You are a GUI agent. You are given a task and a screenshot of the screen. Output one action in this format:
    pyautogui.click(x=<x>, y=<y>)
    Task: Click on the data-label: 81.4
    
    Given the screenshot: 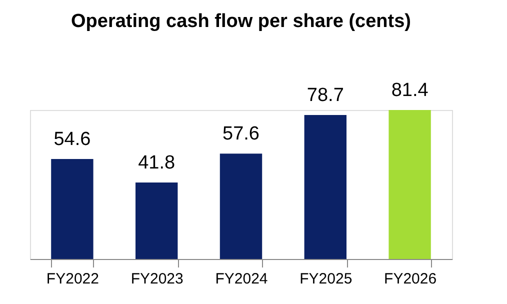 What is the action you would take?
    pyautogui.click(x=410, y=90)
    